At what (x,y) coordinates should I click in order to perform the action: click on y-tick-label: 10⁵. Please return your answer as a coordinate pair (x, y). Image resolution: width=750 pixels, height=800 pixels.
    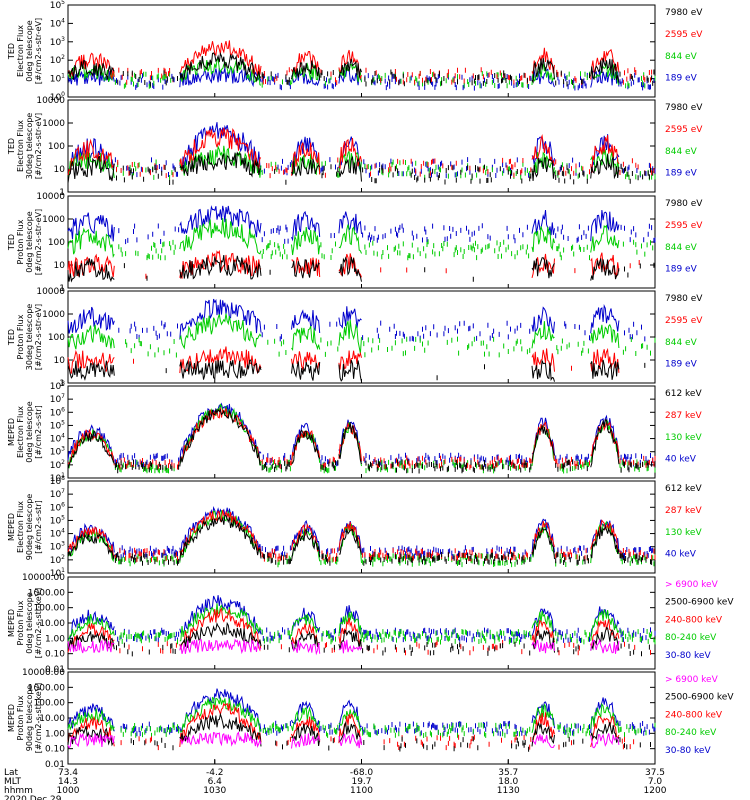
    Looking at the image, I should click on (57, 425).